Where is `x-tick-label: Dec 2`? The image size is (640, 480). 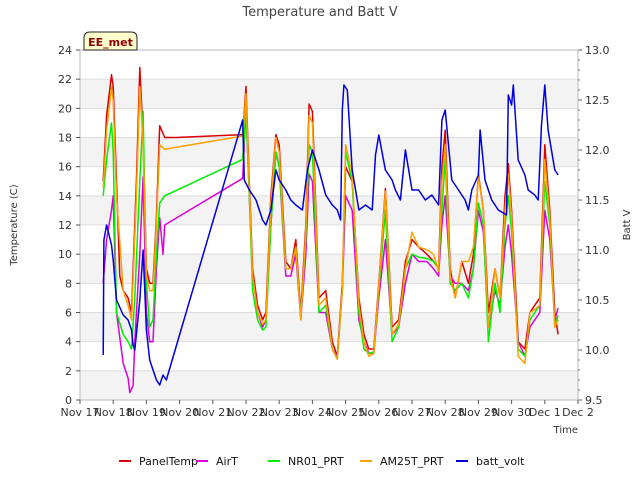 x-tick-label: Dec 2 is located at coordinates (578, 412).